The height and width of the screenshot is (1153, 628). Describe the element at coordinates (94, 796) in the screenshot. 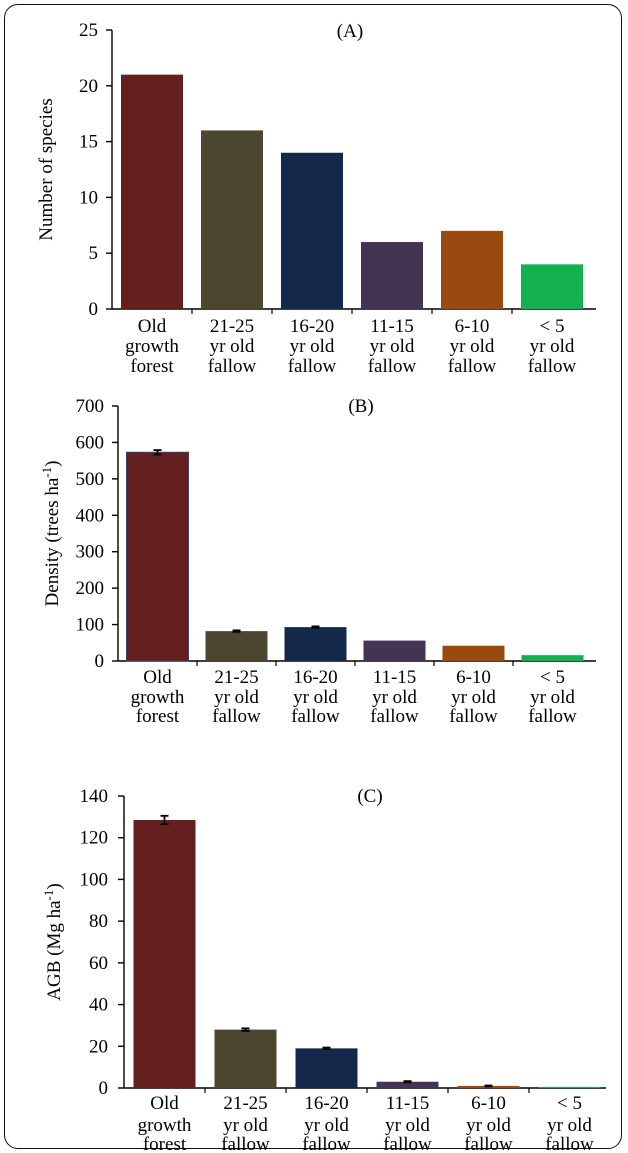

I see `y-tick-label: 140` at that location.